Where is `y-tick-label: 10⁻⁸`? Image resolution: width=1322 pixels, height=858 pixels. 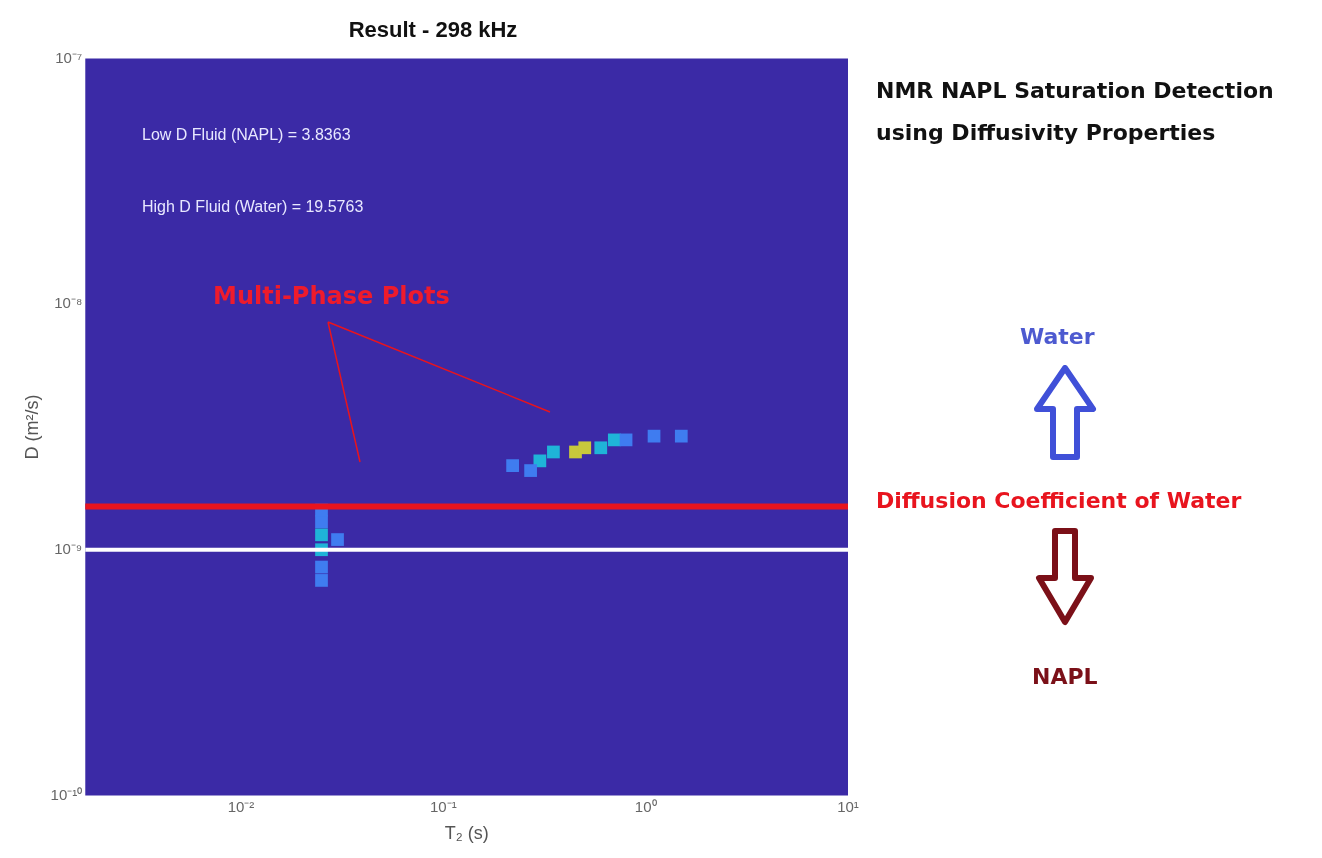 y-tick-label: 10⁻⁸ is located at coordinates (68, 303).